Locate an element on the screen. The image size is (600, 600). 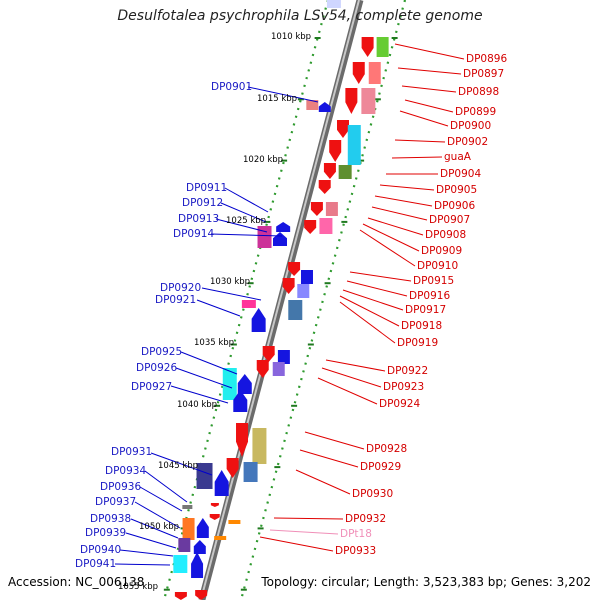
tick-label: 1050 kbp is located at coordinates (159, 527).